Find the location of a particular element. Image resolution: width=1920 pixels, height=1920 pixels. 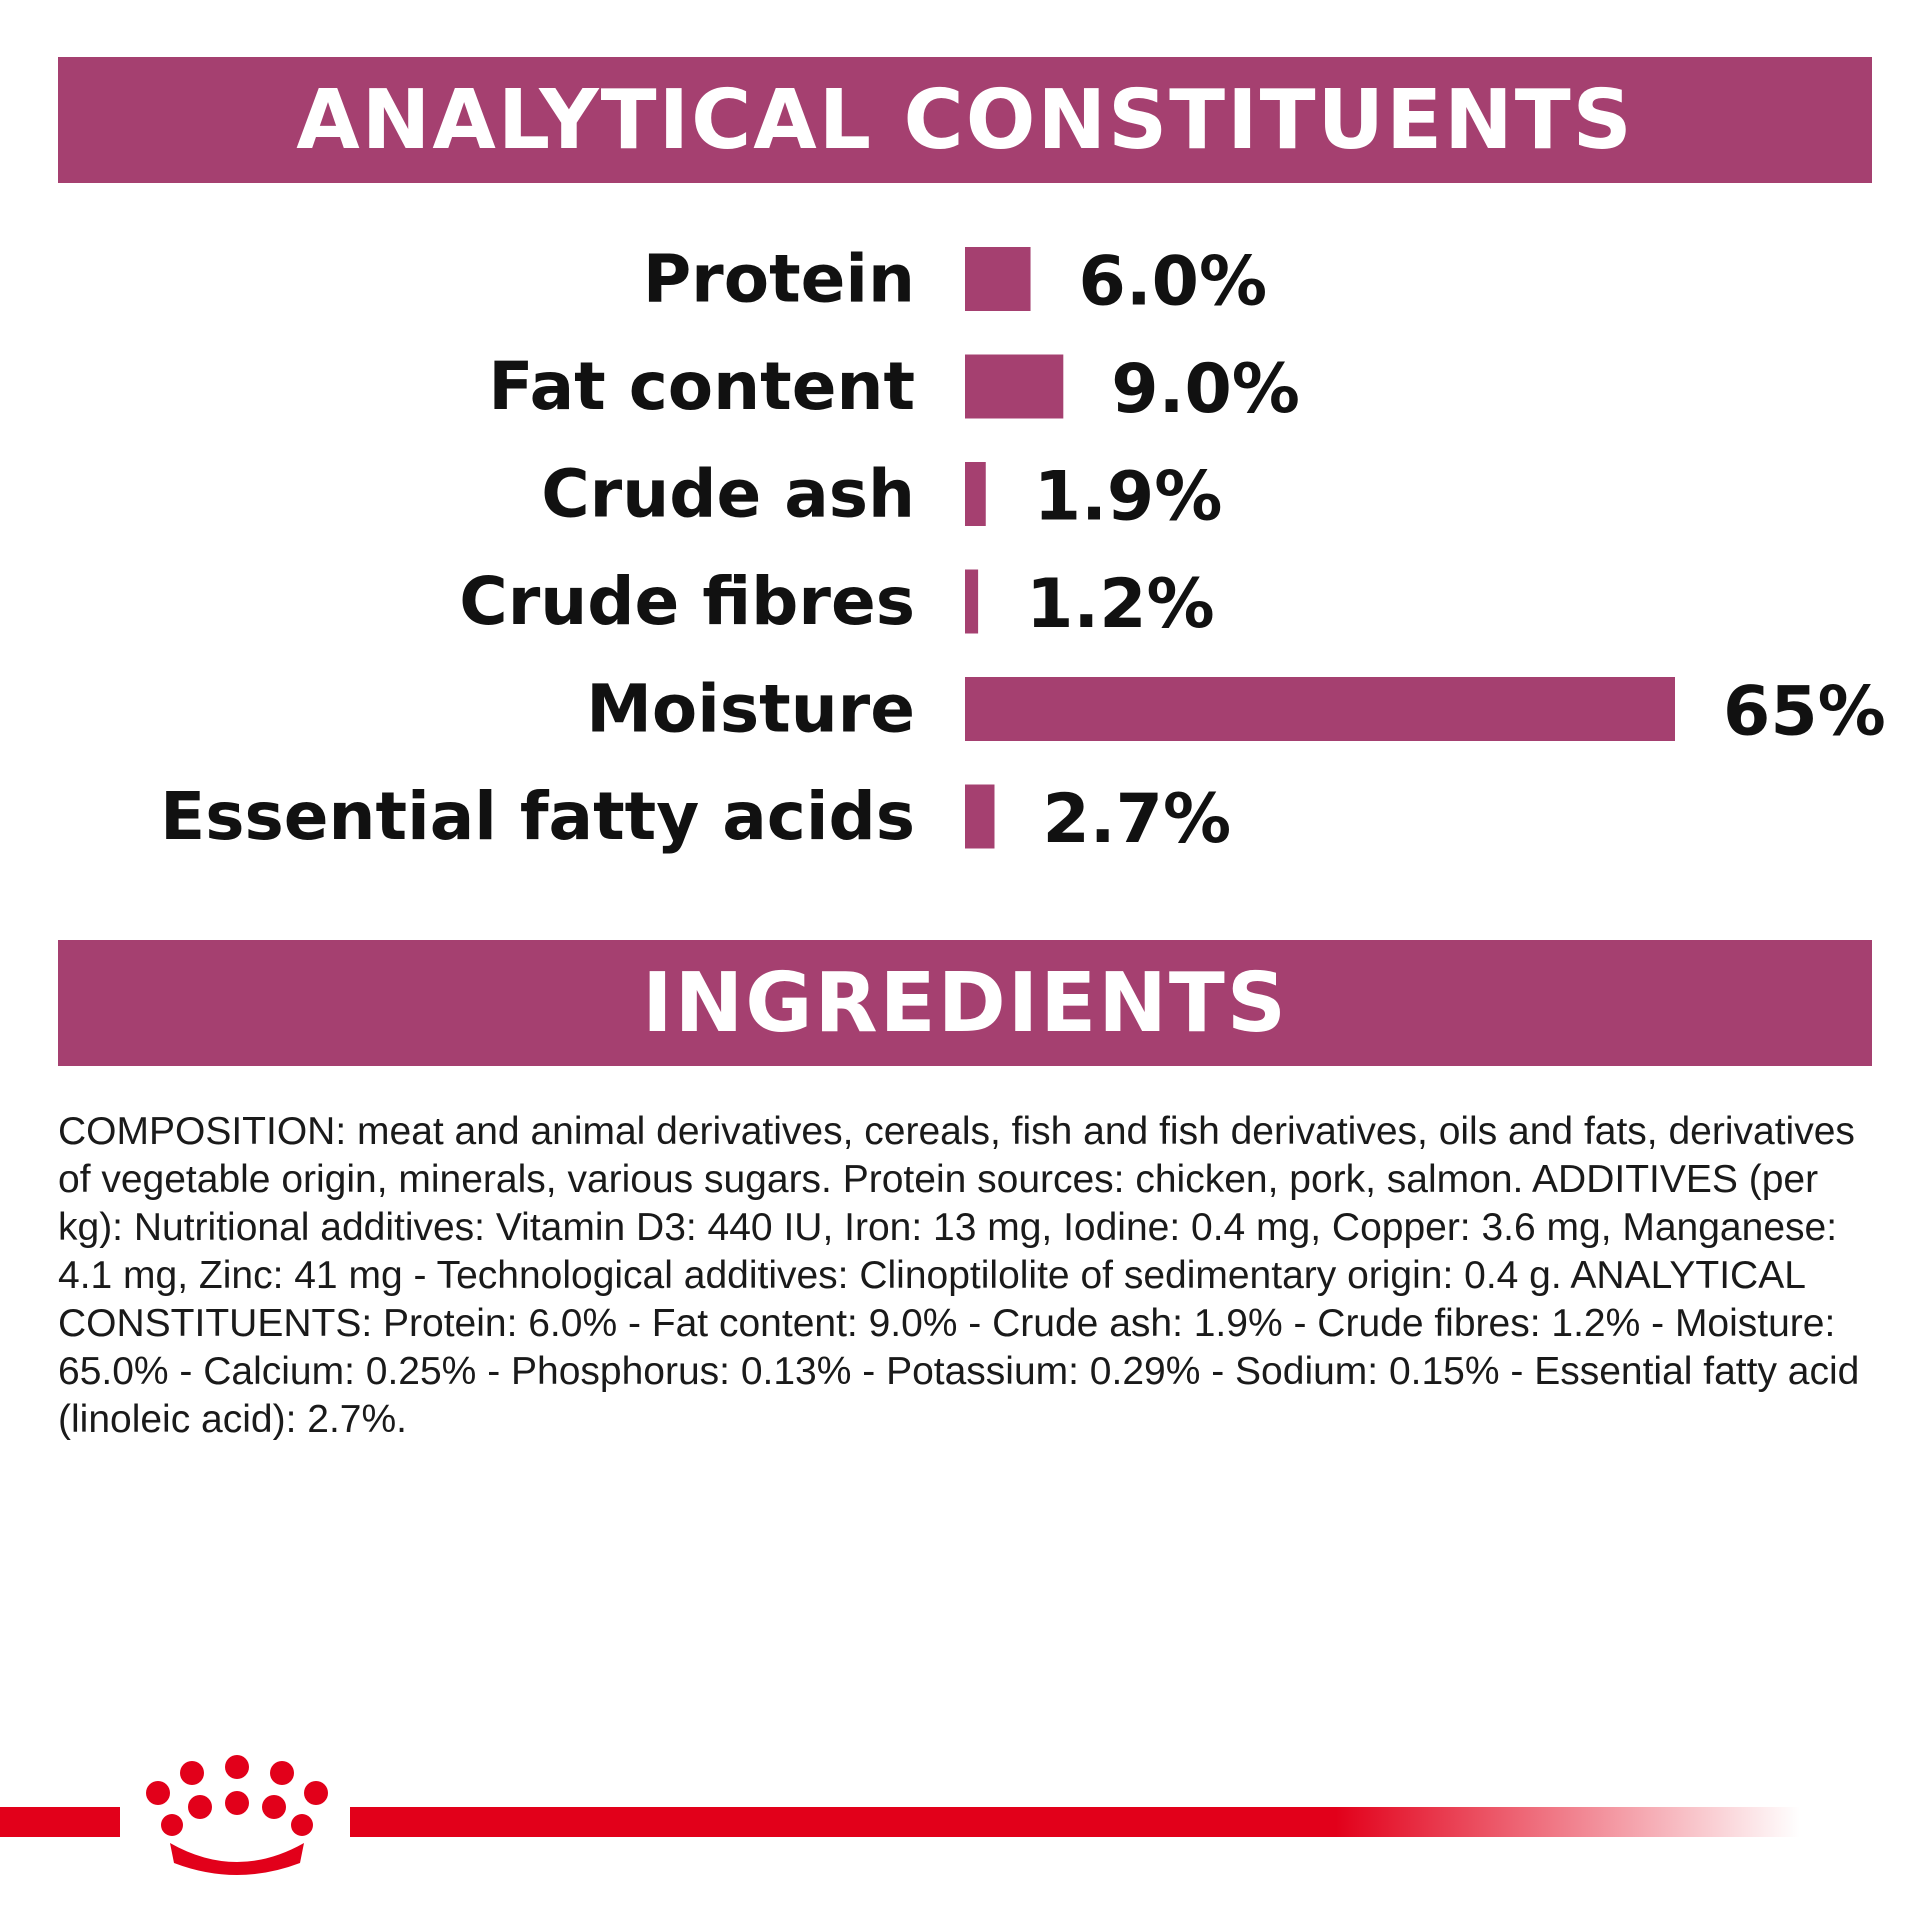

analytical-constituents-banner: ANALYTICAL CONSTITUENTS is located at coordinates (965, 120).